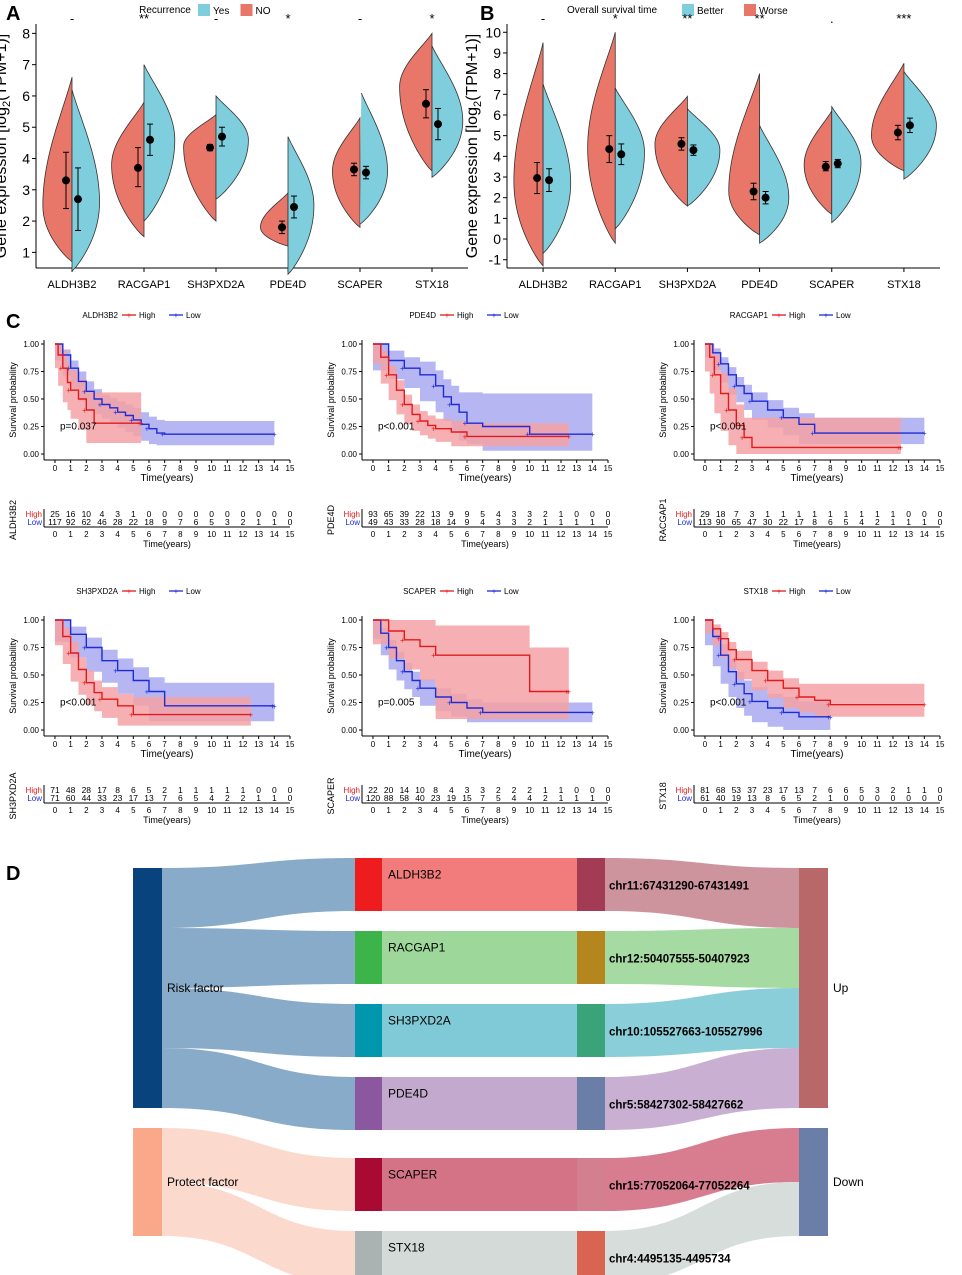  What do you see at coordinates (799, 790) in the screenshot?
I see `risk-count-high: 13` at bounding box center [799, 790].